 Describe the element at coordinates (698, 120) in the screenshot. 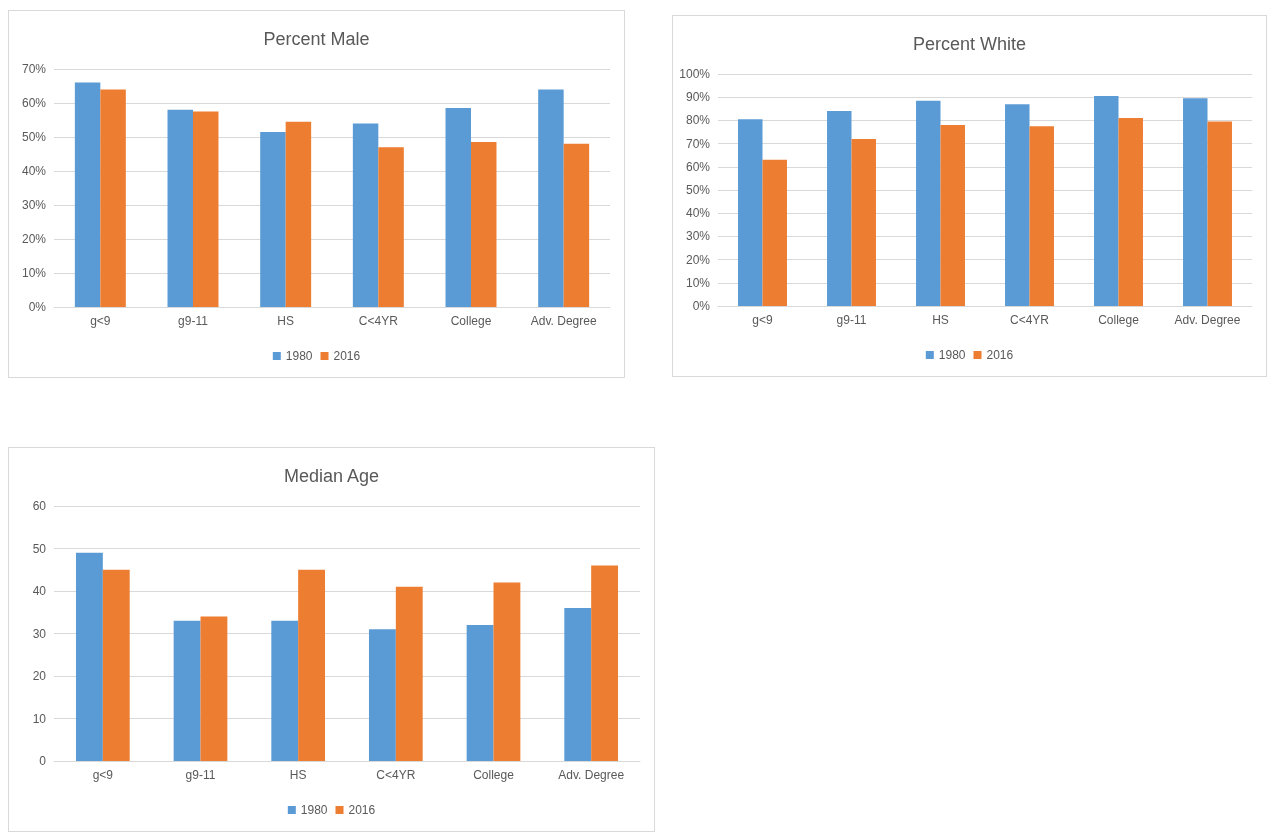

I see `y-tick-label: 80%` at that location.